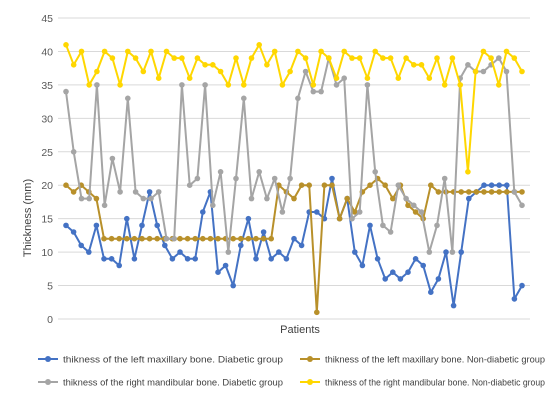 The image size is (550, 403). I want to click on y-tick-label: 45, so click(47, 19).